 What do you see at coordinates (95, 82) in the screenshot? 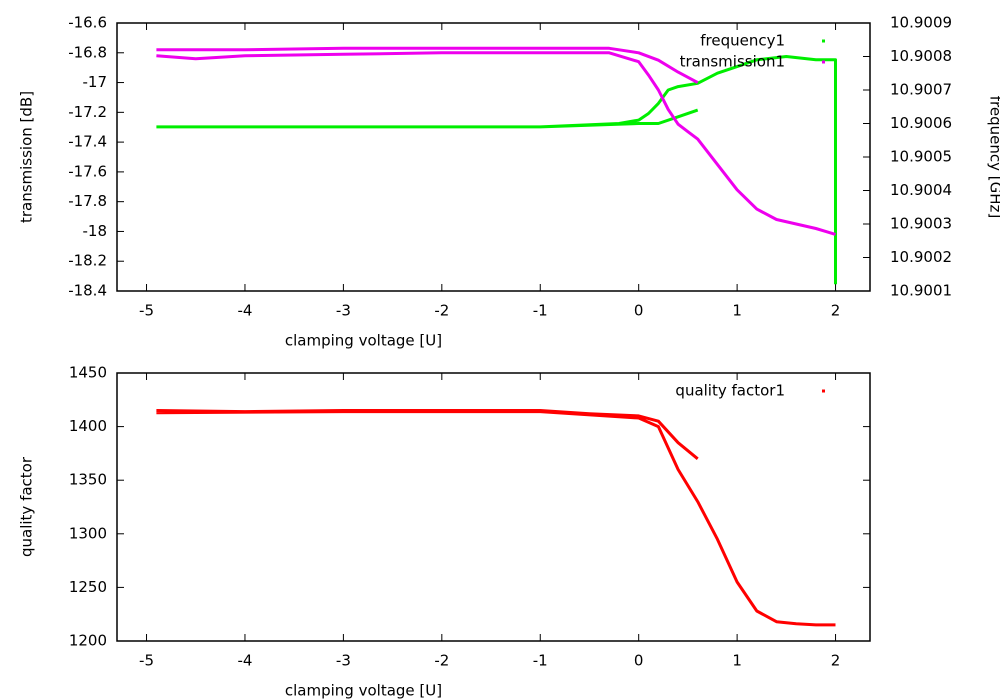
I see `y-tick-label: -17` at bounding box center [95, 82].